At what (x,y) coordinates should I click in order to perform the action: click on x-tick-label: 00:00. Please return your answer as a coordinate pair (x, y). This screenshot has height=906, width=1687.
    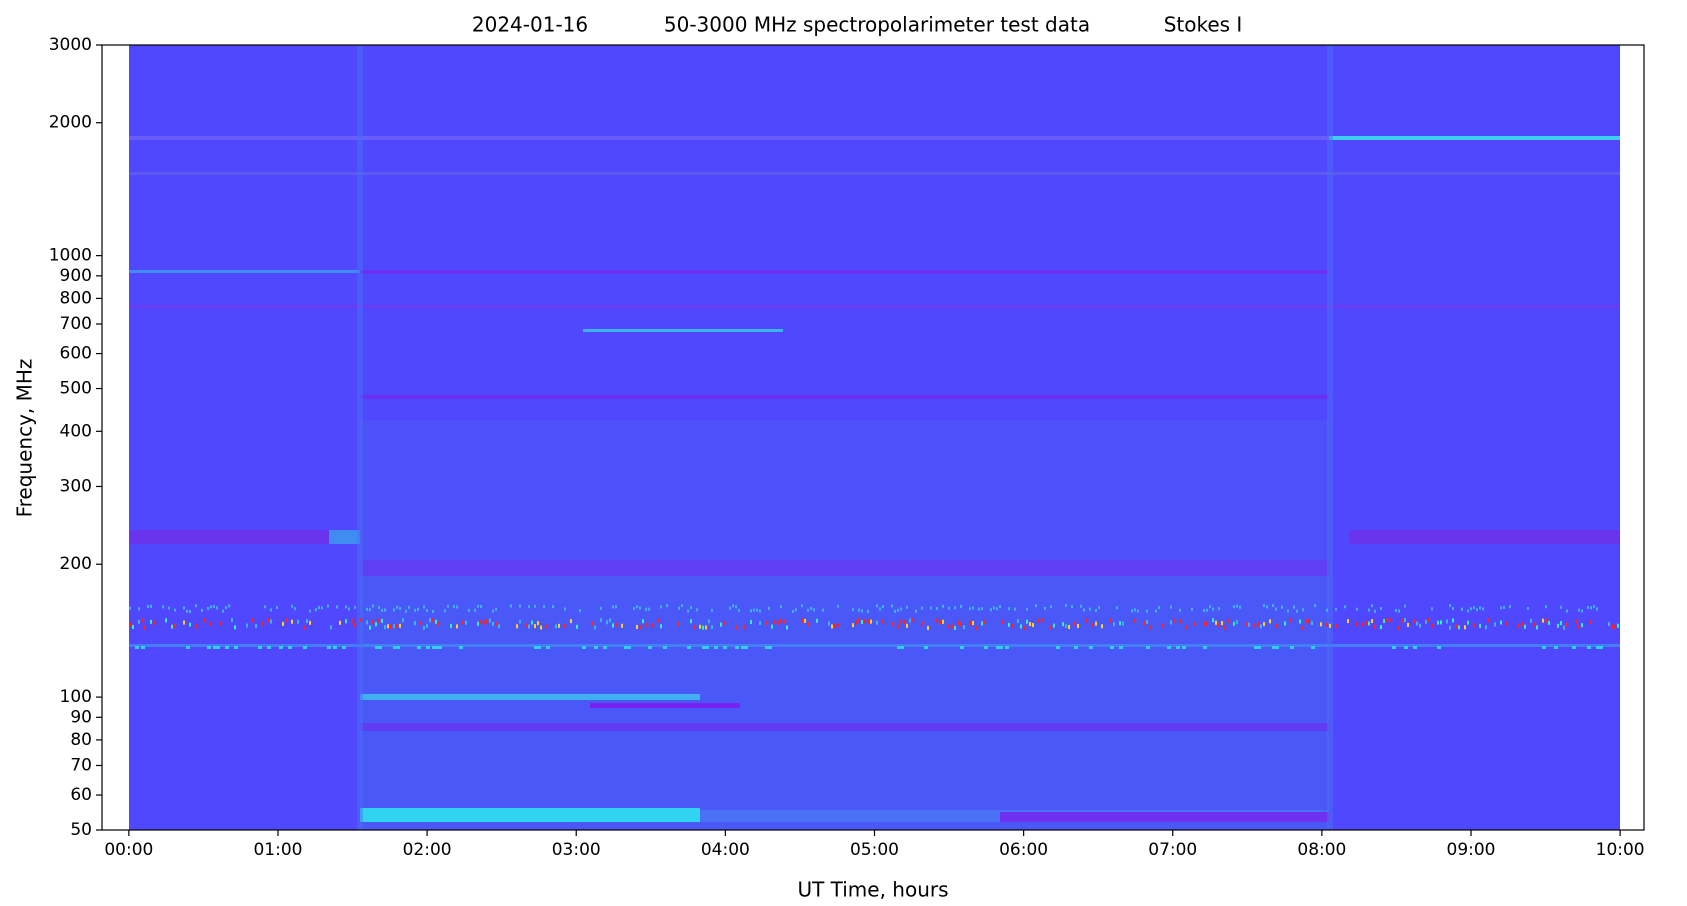
    Looking at the image, I should click on (128, 850).